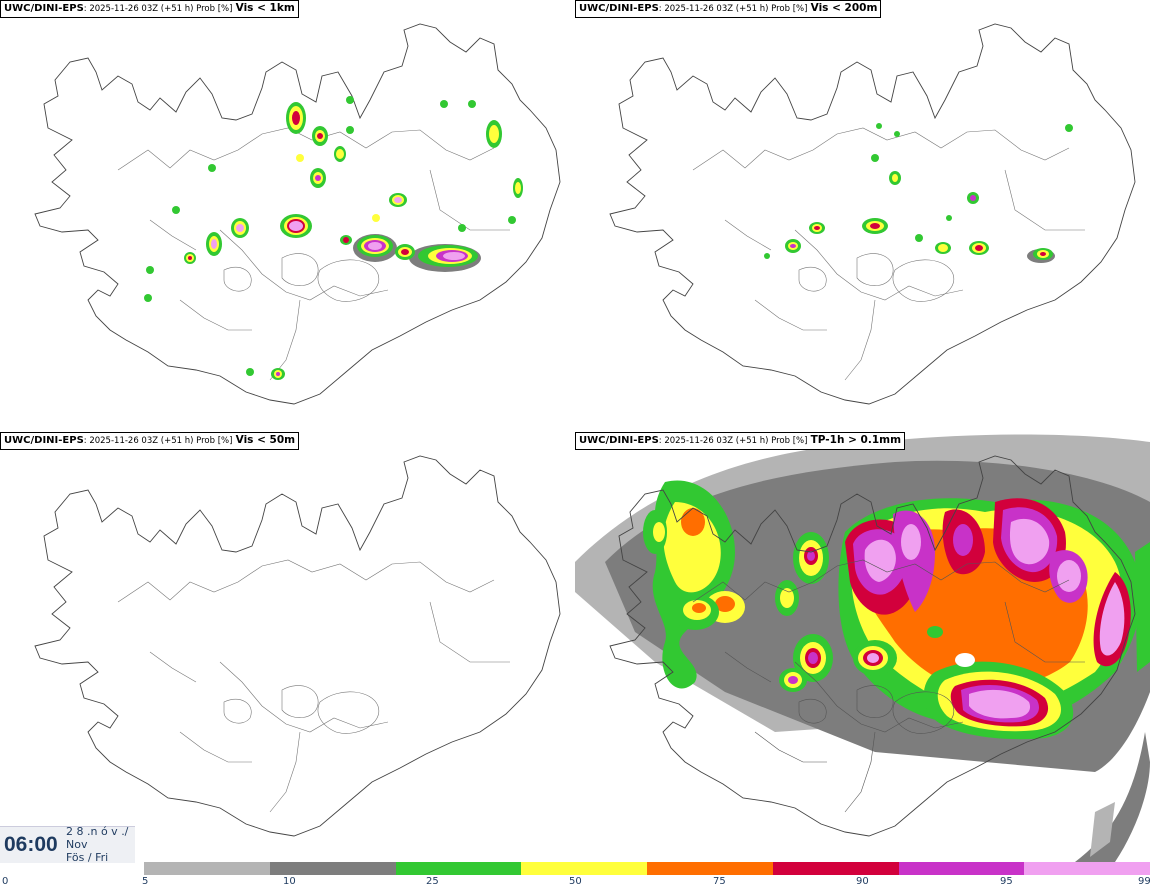 The height and width of the screenshot is (891, 1150). What do you see at coordinates (1144, 881) in the screenshot?
I see `legend-tick-label: 99` at bounding box center [1144, 881].